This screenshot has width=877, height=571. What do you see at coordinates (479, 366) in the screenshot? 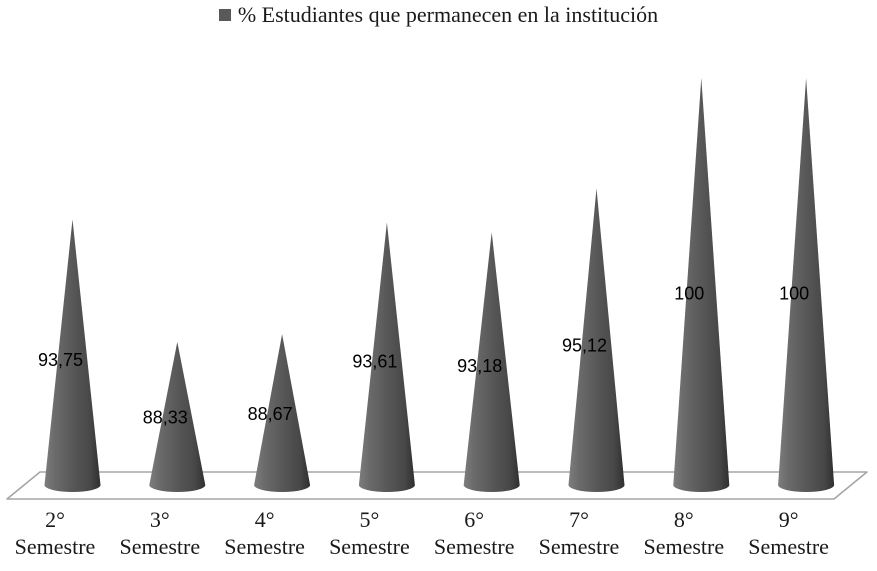
I see `data-label: 93,18` at bounding box center [479, 366].